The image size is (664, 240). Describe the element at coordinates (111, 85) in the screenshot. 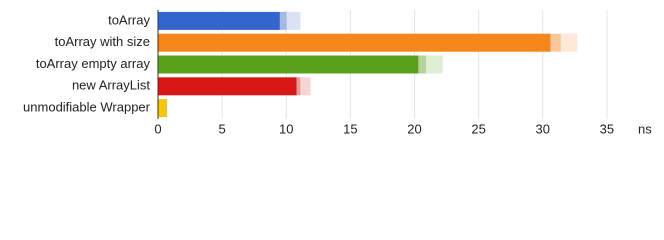

I see `y-tick-label: new ArrayList` at that location.